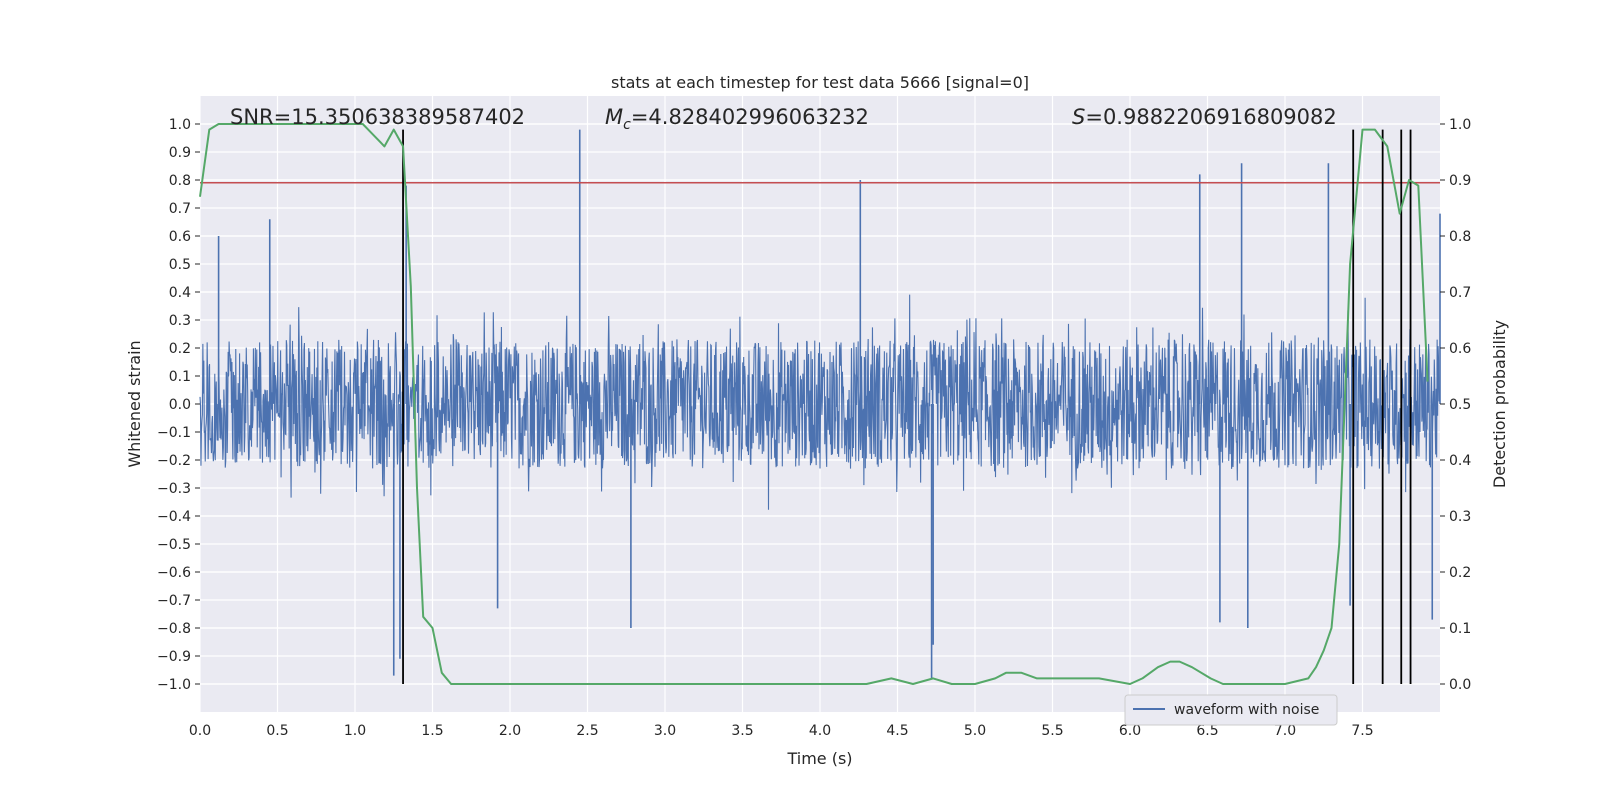 The width and height of the screenshot is (1600, 800). What do you see at coordinates (1078, 117) in the screenshot?
I see `score-symbol: S` at bounding box center [1078, 117].